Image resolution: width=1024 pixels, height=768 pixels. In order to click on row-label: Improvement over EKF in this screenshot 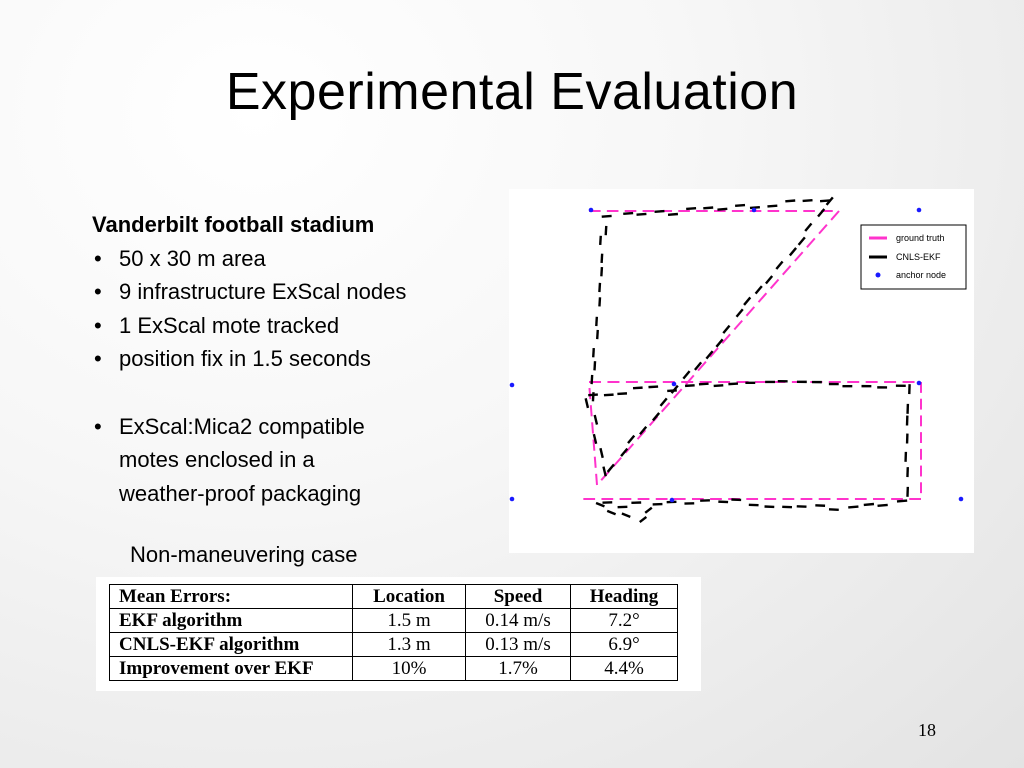, I will do `click(231, 668)`.